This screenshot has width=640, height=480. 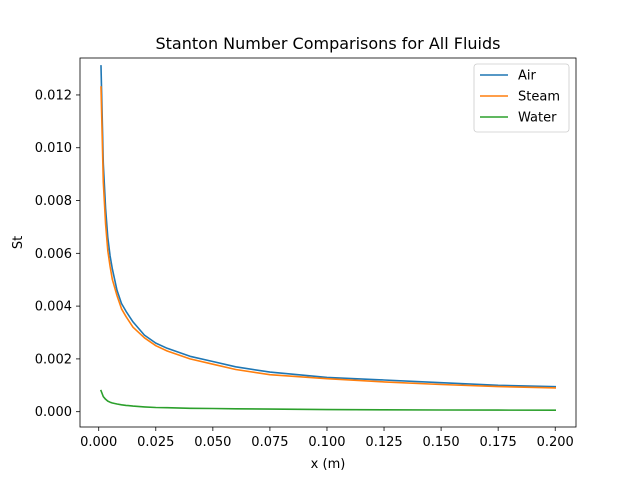 I want to click on x-axis-label: x (m), so click(x=328, y=464).